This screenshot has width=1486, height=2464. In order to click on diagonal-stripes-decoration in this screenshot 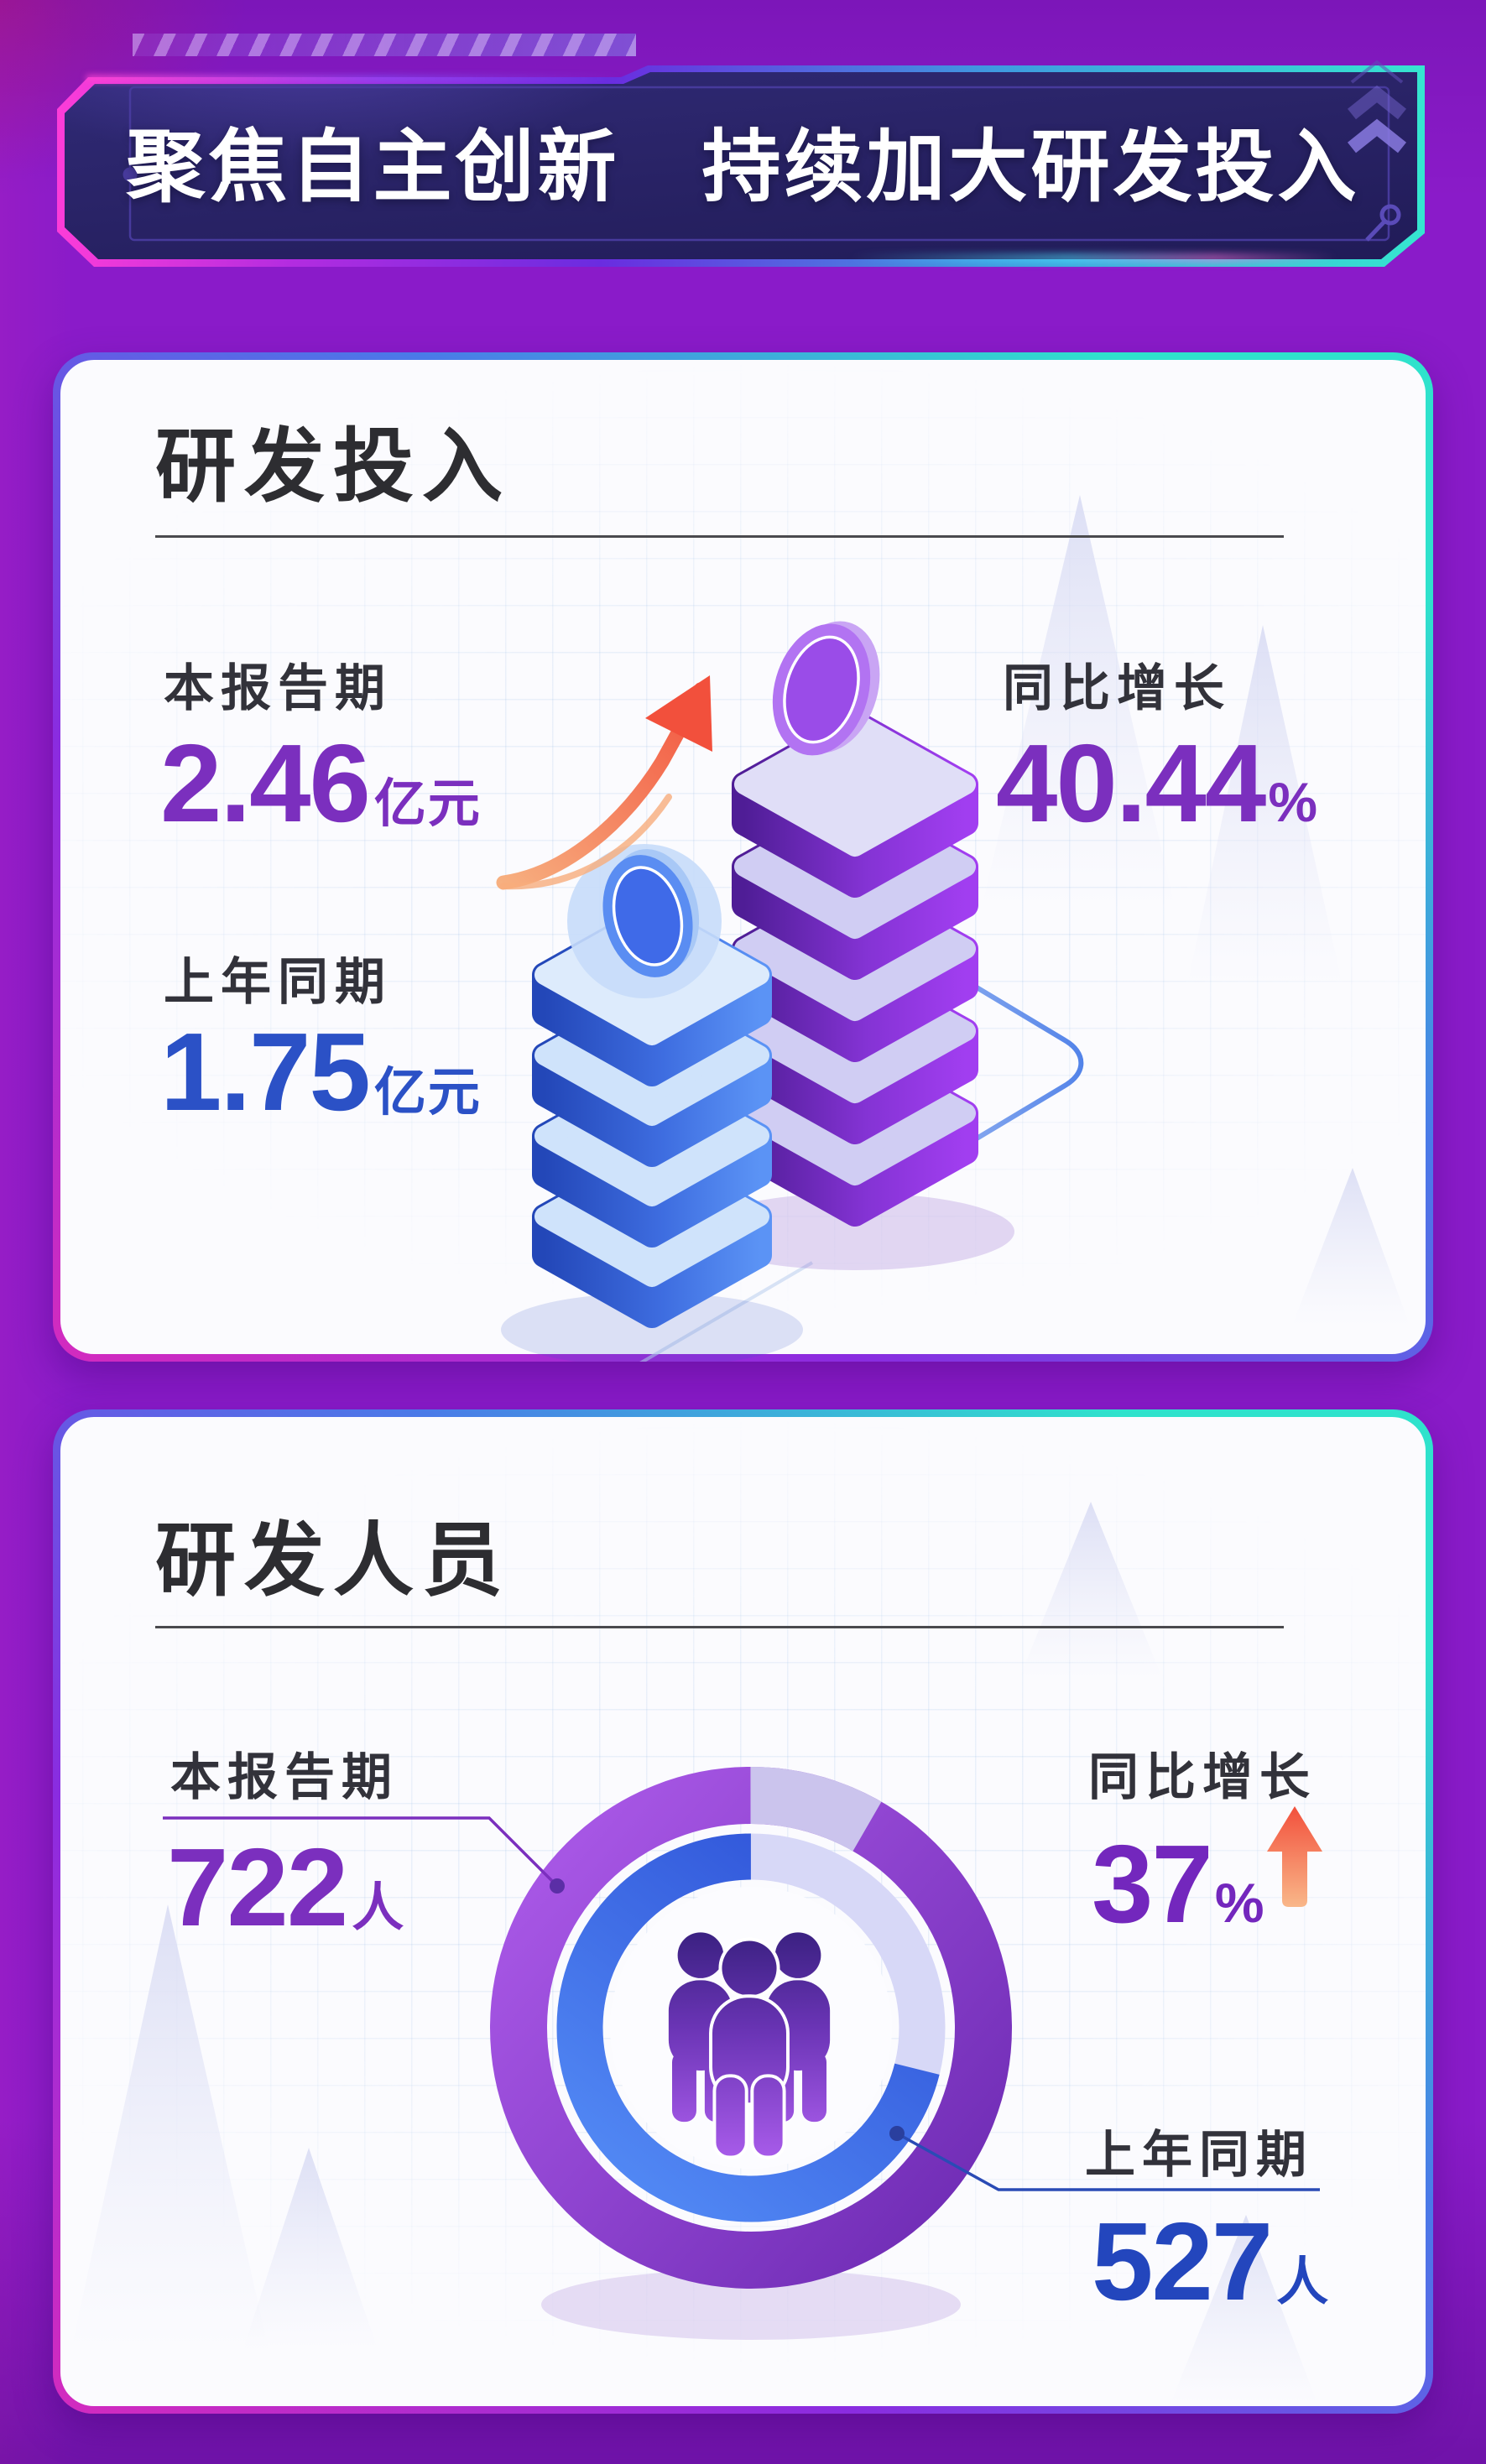, I will do `click(384, 45)`.